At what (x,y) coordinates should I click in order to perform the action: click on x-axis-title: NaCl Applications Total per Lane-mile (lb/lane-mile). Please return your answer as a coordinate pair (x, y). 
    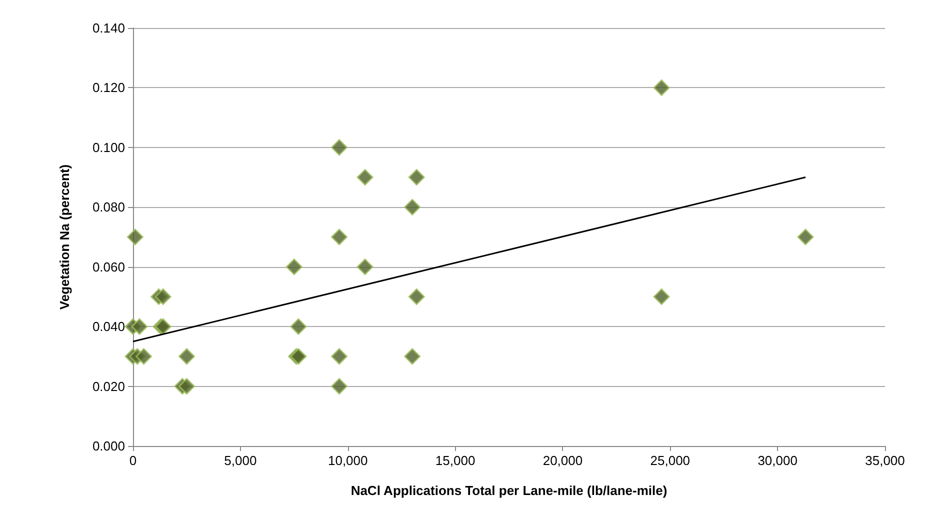
    Looking at the image, I should click on (509, 490).